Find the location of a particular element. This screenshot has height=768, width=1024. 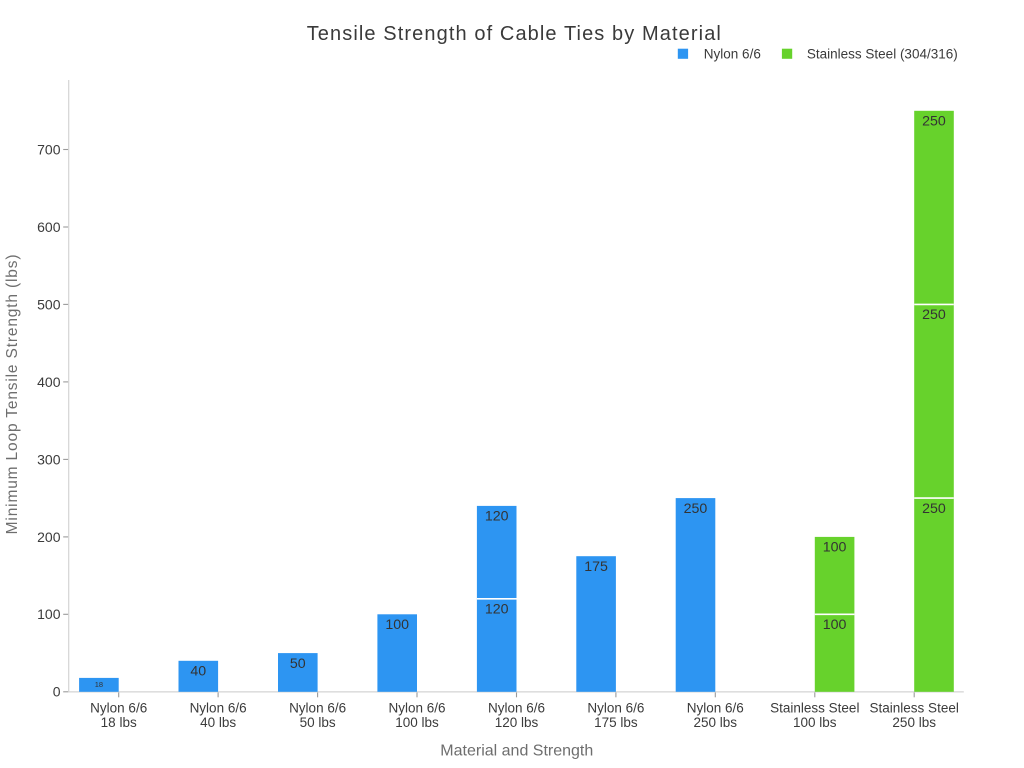

svg-text: 500 is located at coordinates (49, 304).